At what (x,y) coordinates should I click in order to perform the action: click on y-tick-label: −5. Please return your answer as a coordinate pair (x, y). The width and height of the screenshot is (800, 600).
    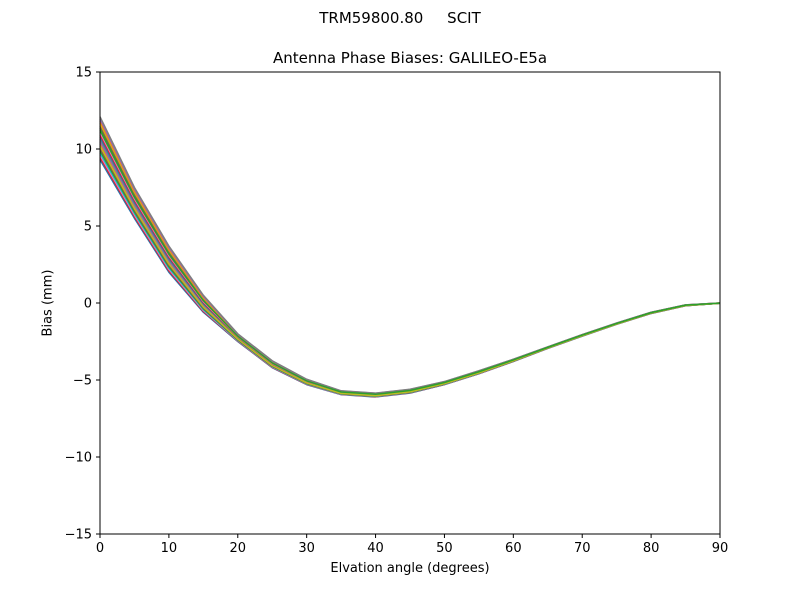
    Looking at the image, I should click on (82, 381).